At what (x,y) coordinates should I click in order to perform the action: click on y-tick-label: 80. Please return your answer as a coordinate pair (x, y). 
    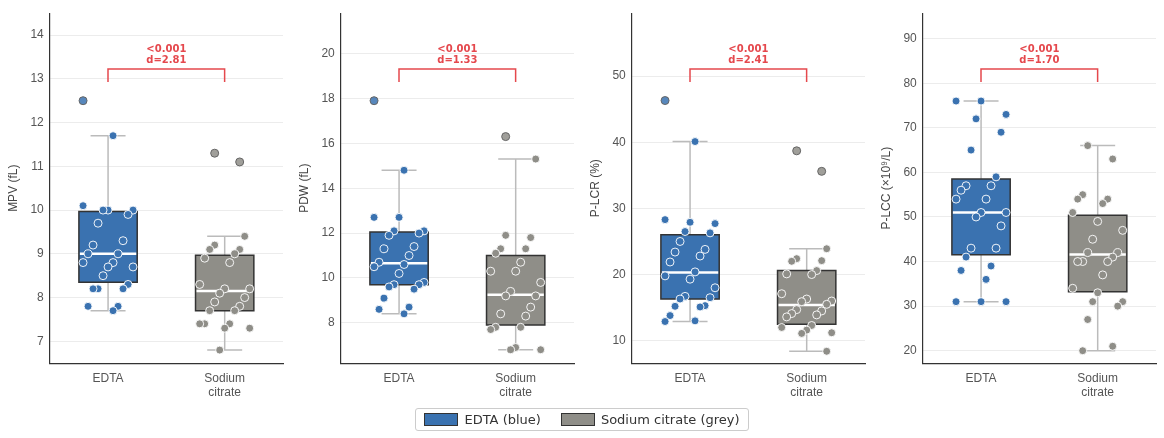
    Looking at the image, I should click on (910, 82).